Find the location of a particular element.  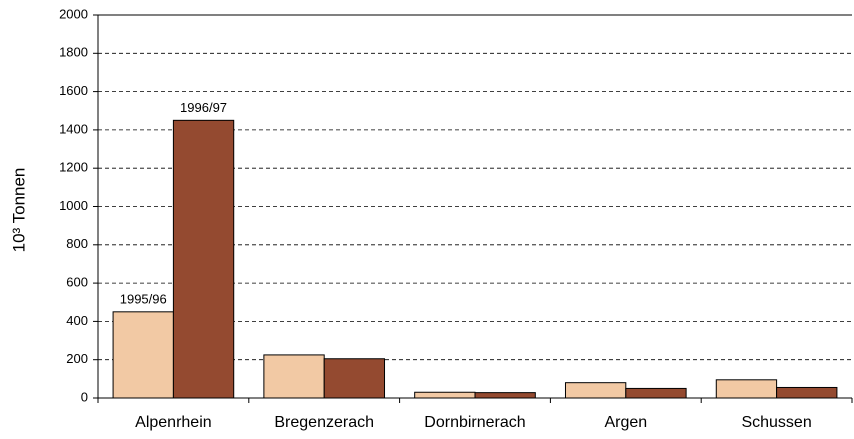

series-label: 1996/97 is located at coordinates (203, 107).